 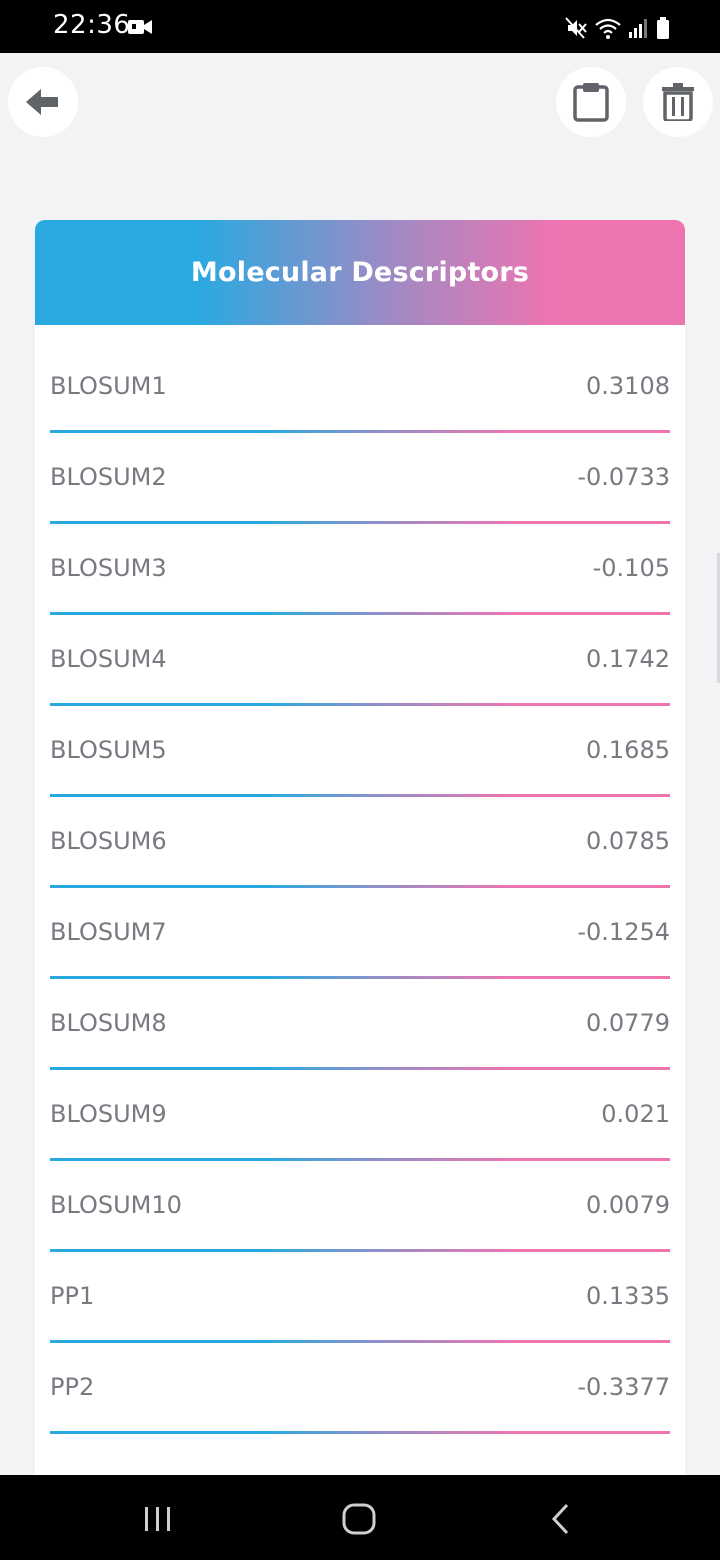 I want to click on trash-icon, so click(x=678, y=102).